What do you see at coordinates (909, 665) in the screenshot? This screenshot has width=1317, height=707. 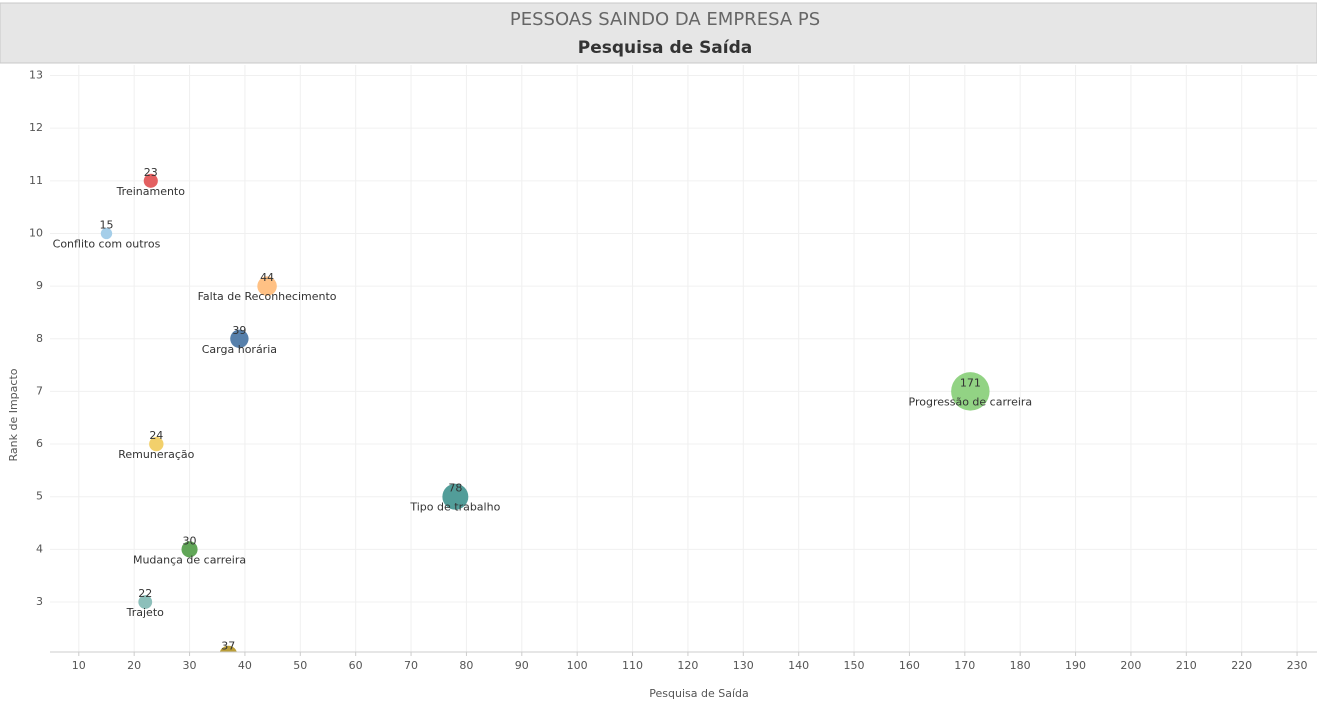 I see `x-tick-label: 160` at bounding box center [909, 665].